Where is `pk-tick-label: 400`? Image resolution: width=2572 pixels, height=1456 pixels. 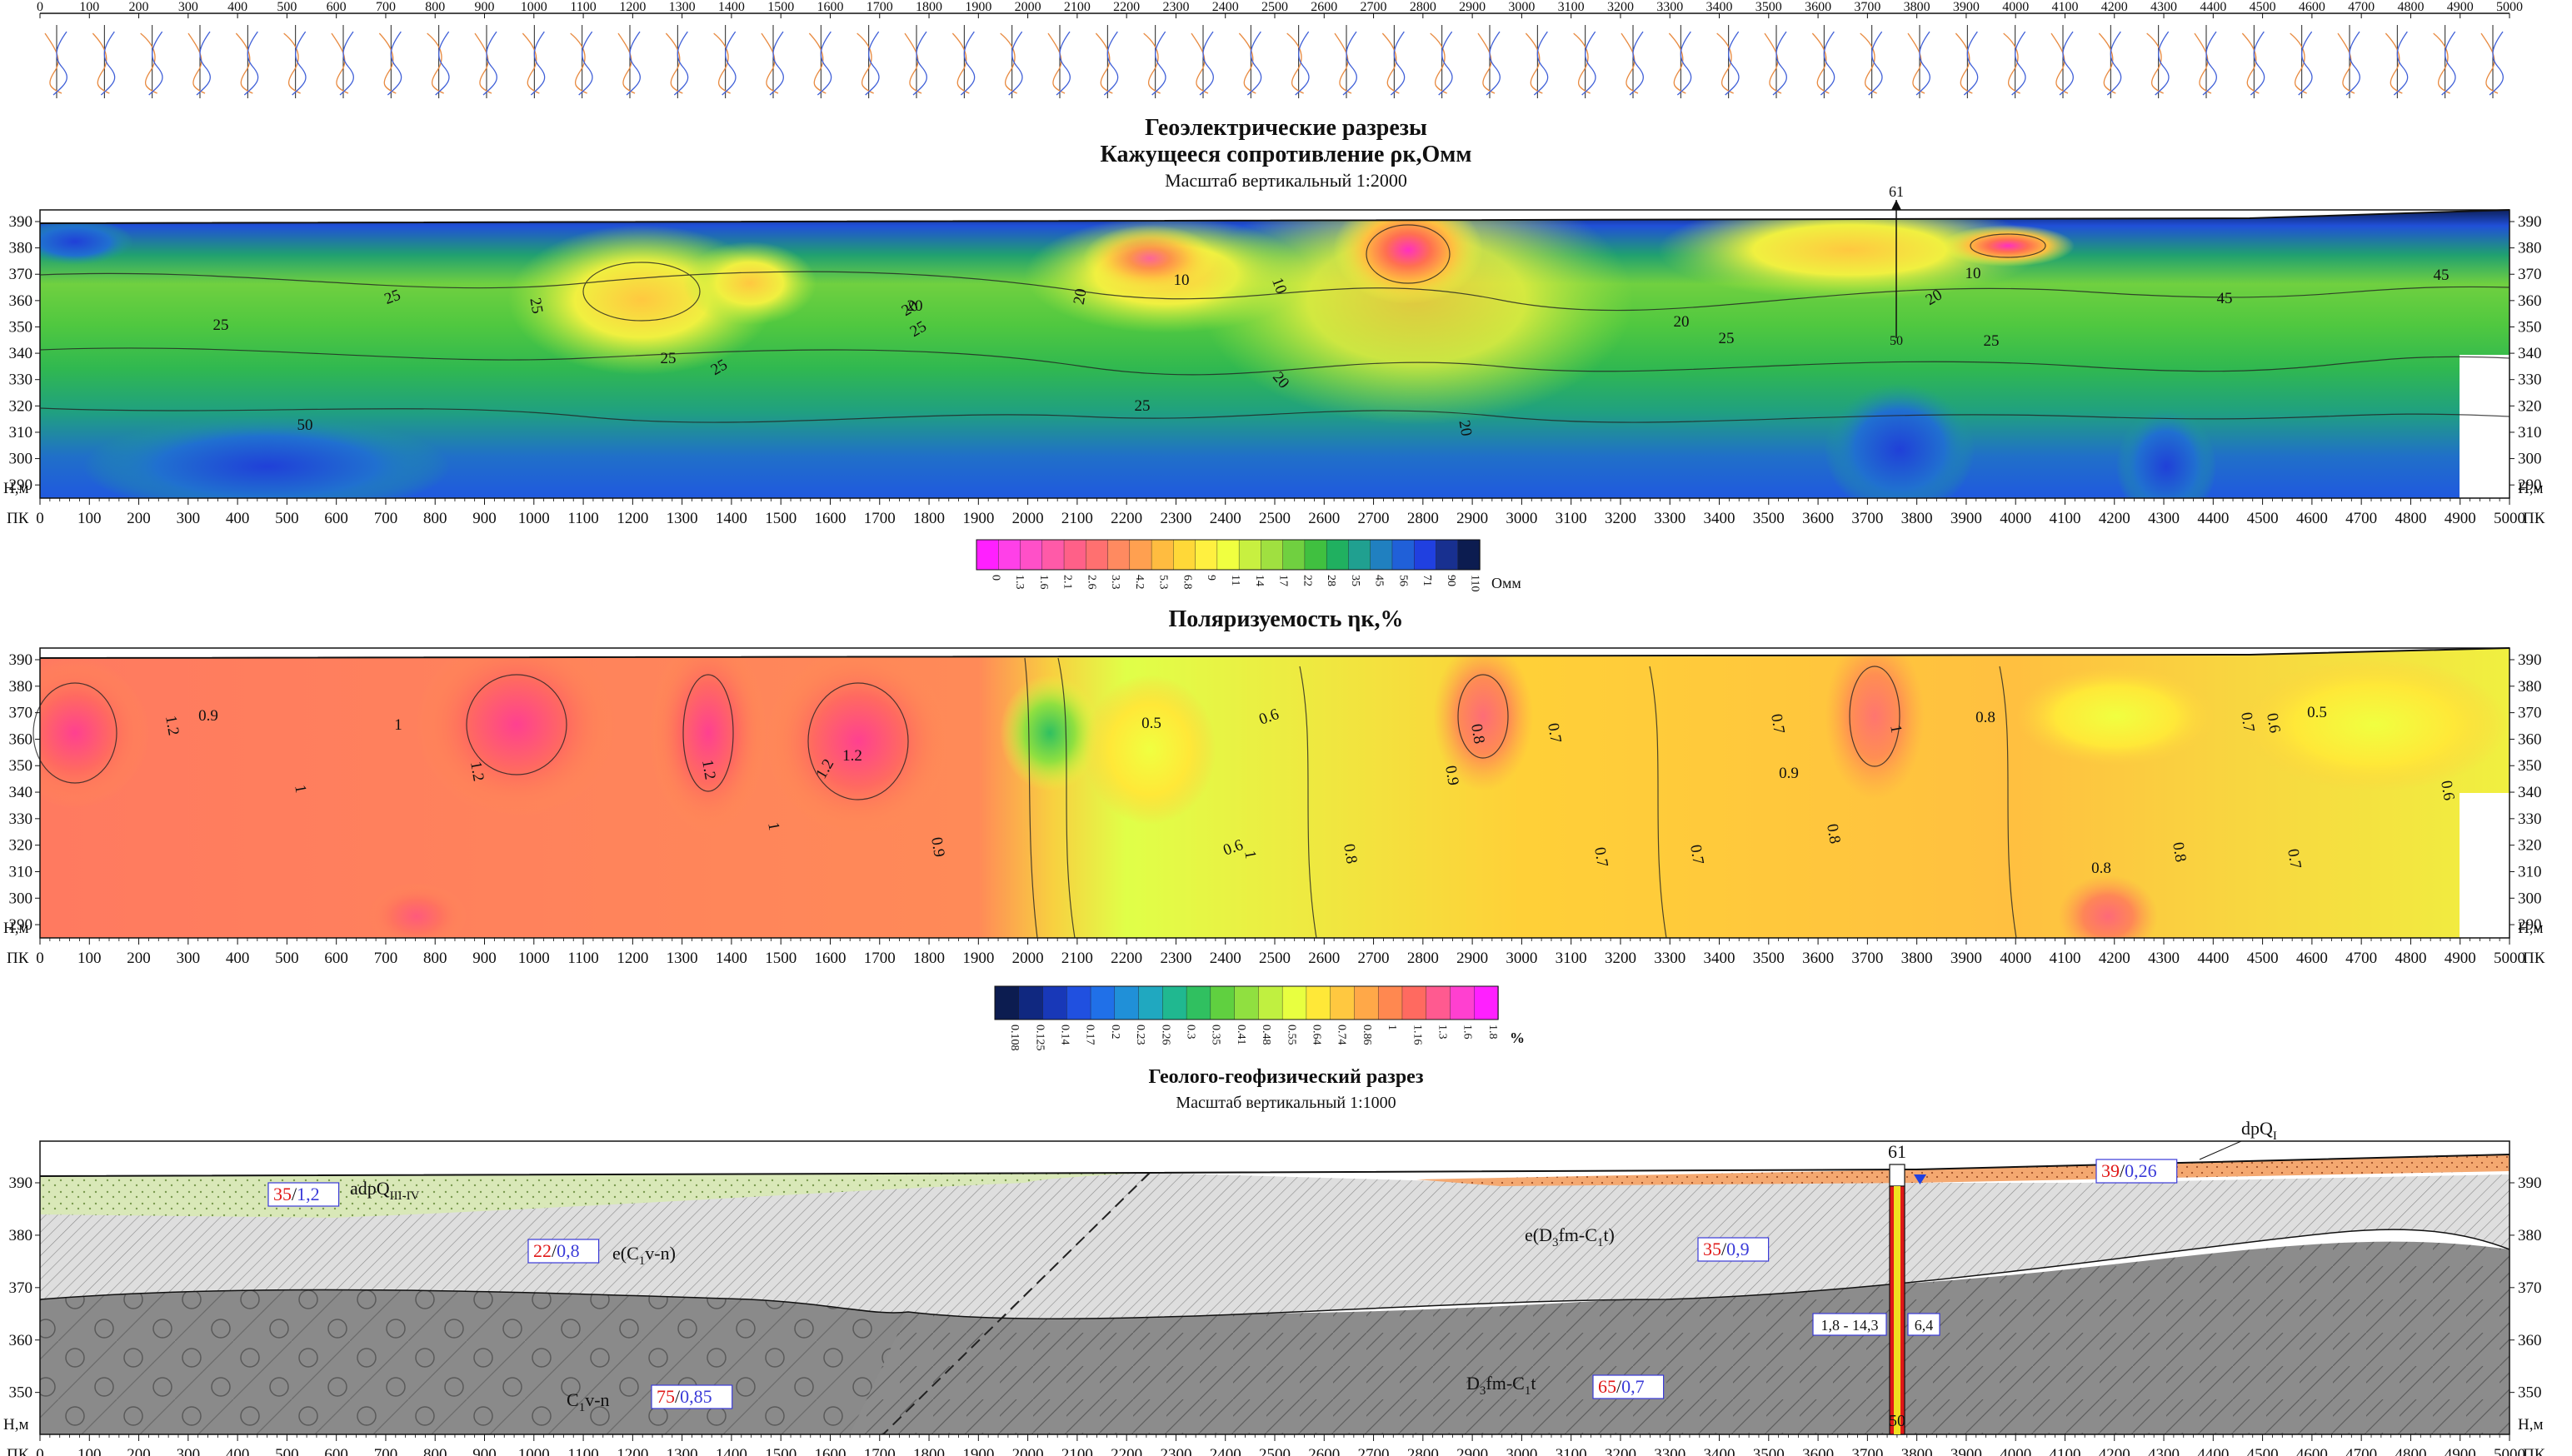
pk-tick-label: 400 is located at coordinates (238, 958).